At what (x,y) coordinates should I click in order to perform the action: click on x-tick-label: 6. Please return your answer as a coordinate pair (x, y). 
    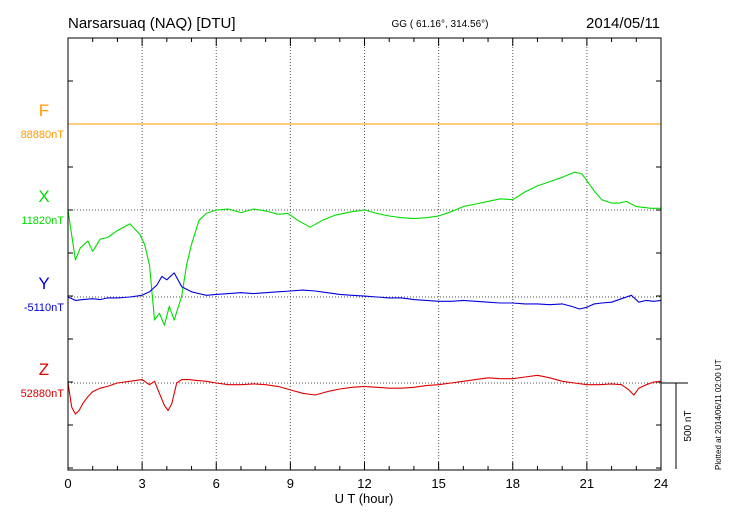
    Looking at the image, I should click on (216, 483).